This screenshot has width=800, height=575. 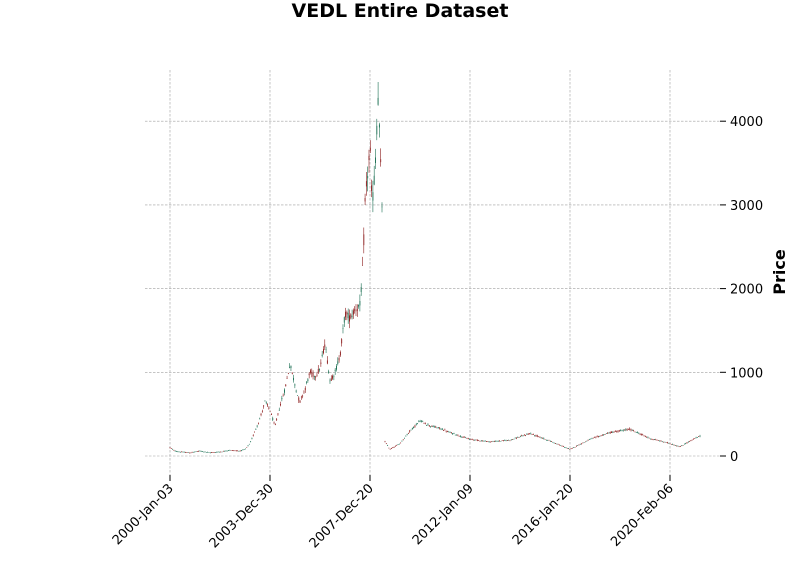 I want to click on y-axis-label: Price, so click(x=779, y=272).